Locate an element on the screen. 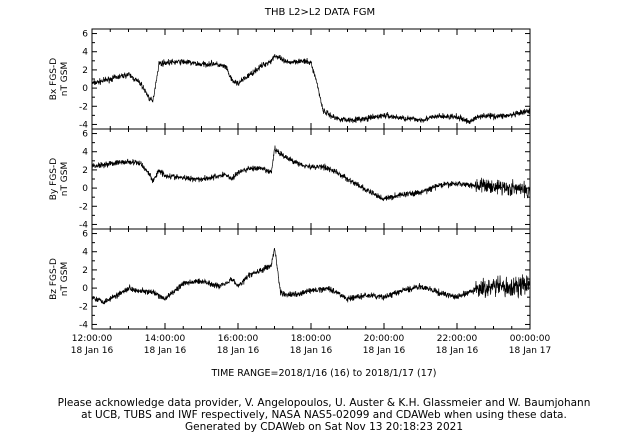  x-tick-time-label: 16:00:00 is located at coordinates (238, 339).